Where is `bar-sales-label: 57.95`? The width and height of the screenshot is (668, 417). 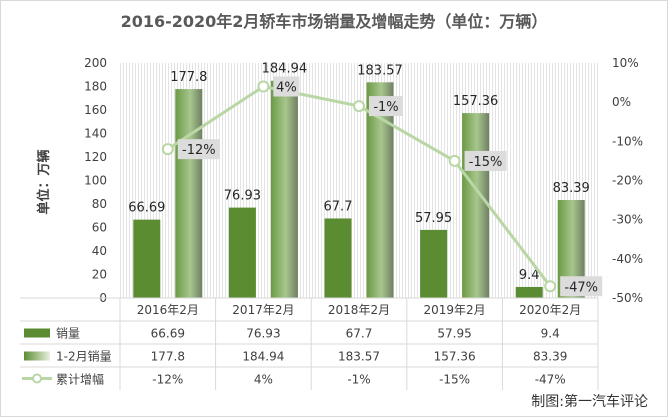
bar-sales-label: 57.95 is located at coordinates (433, 218).